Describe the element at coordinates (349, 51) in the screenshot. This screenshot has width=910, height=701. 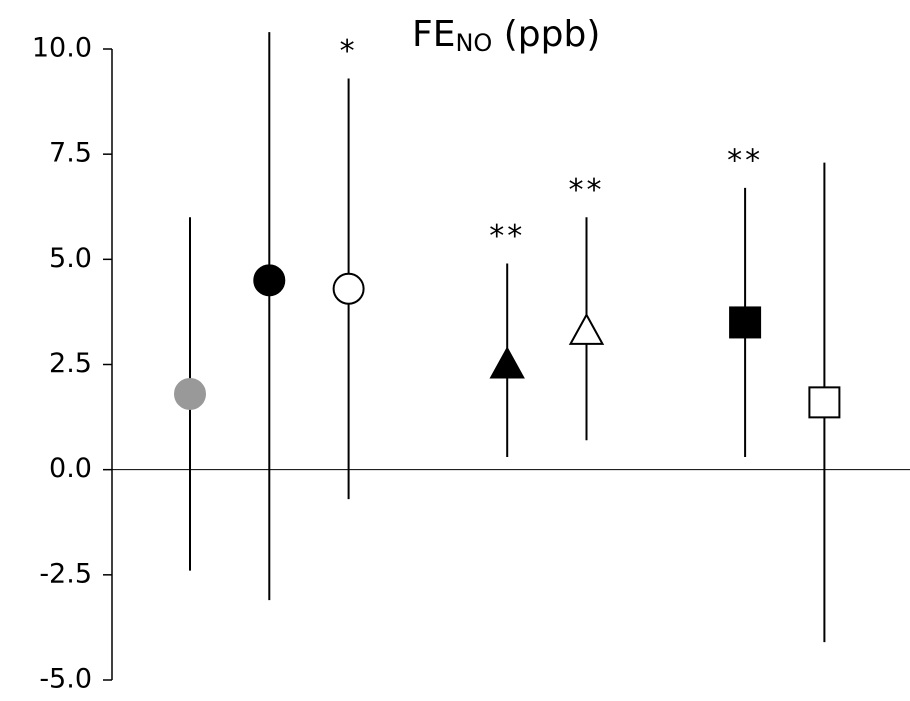
I see `significance-label: *` at that location.